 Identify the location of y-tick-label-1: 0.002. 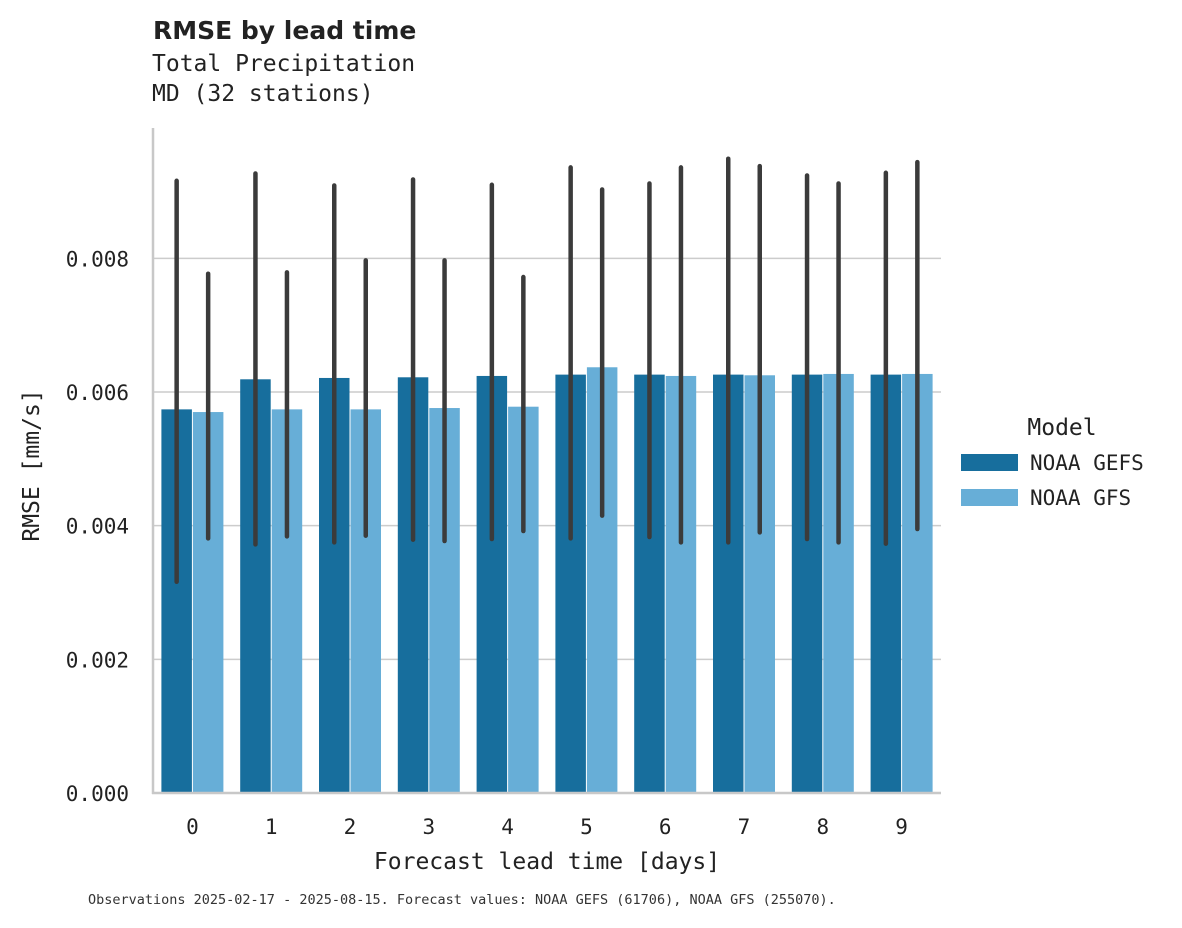
(97, 660).